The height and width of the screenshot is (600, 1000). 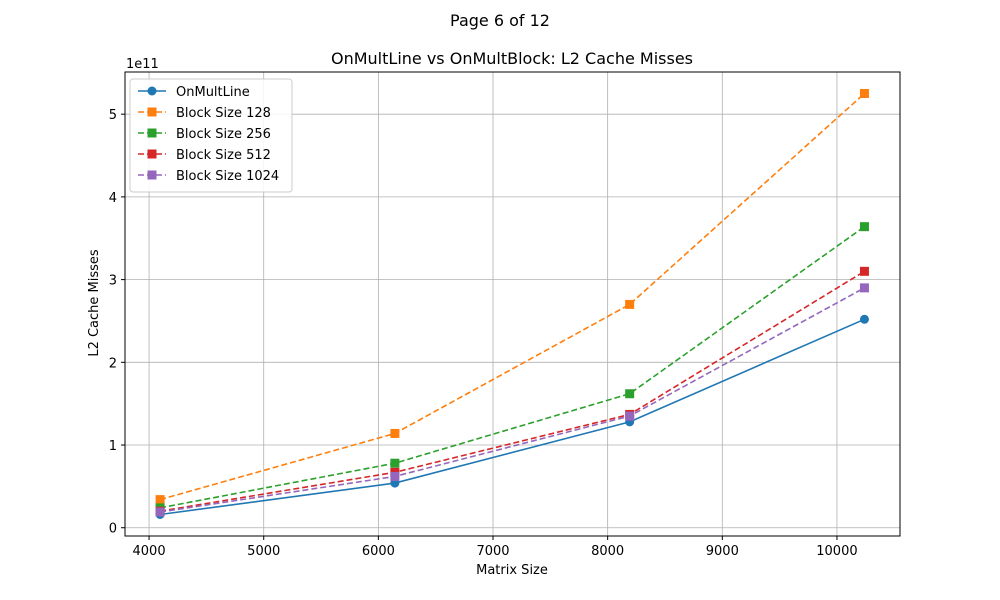 I want to click on y-axis-ticks: 0 1 2 3 4 5, so click(x=117, y=322).